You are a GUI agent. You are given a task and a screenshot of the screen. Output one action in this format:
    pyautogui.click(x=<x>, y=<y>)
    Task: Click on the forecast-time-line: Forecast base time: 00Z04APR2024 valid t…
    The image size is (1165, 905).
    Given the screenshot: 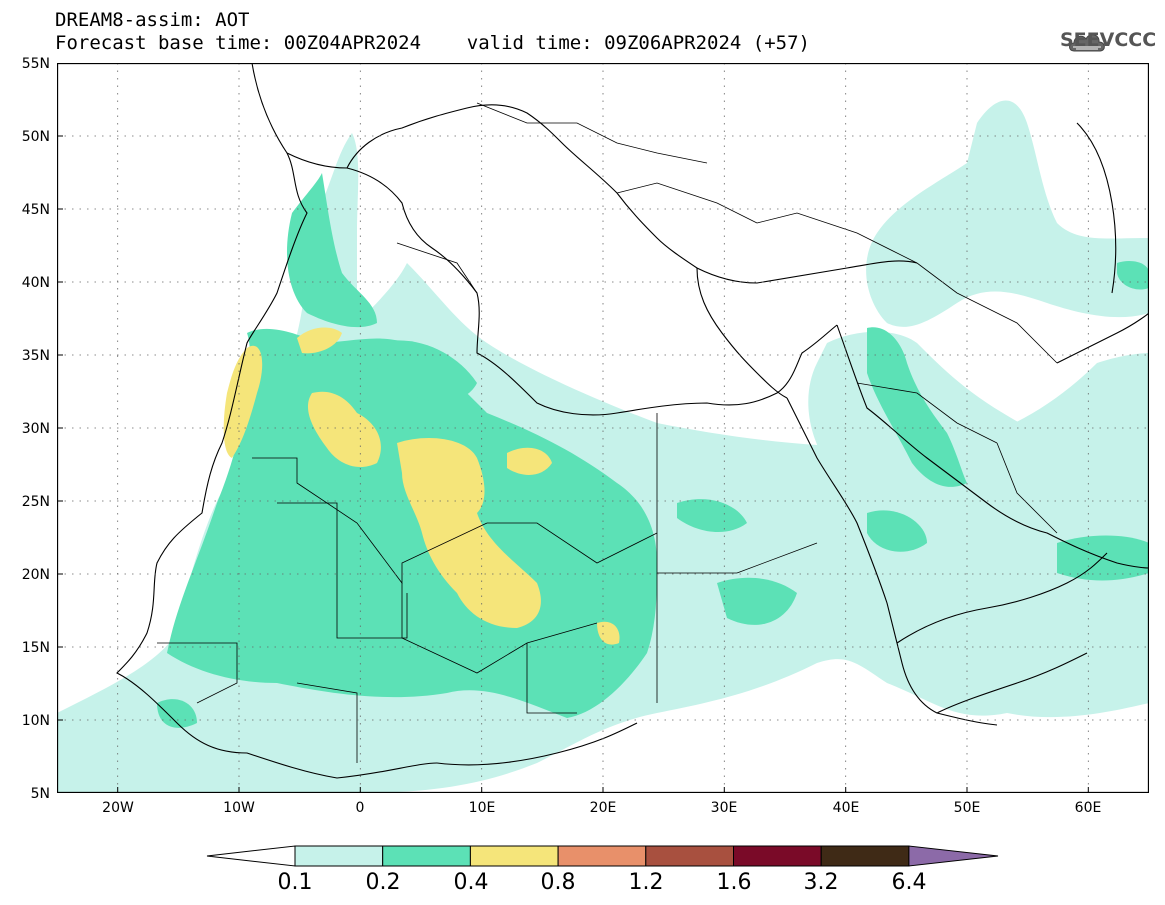 What is the action you would take?
    pyautogui.click(x=432, y=43)
    